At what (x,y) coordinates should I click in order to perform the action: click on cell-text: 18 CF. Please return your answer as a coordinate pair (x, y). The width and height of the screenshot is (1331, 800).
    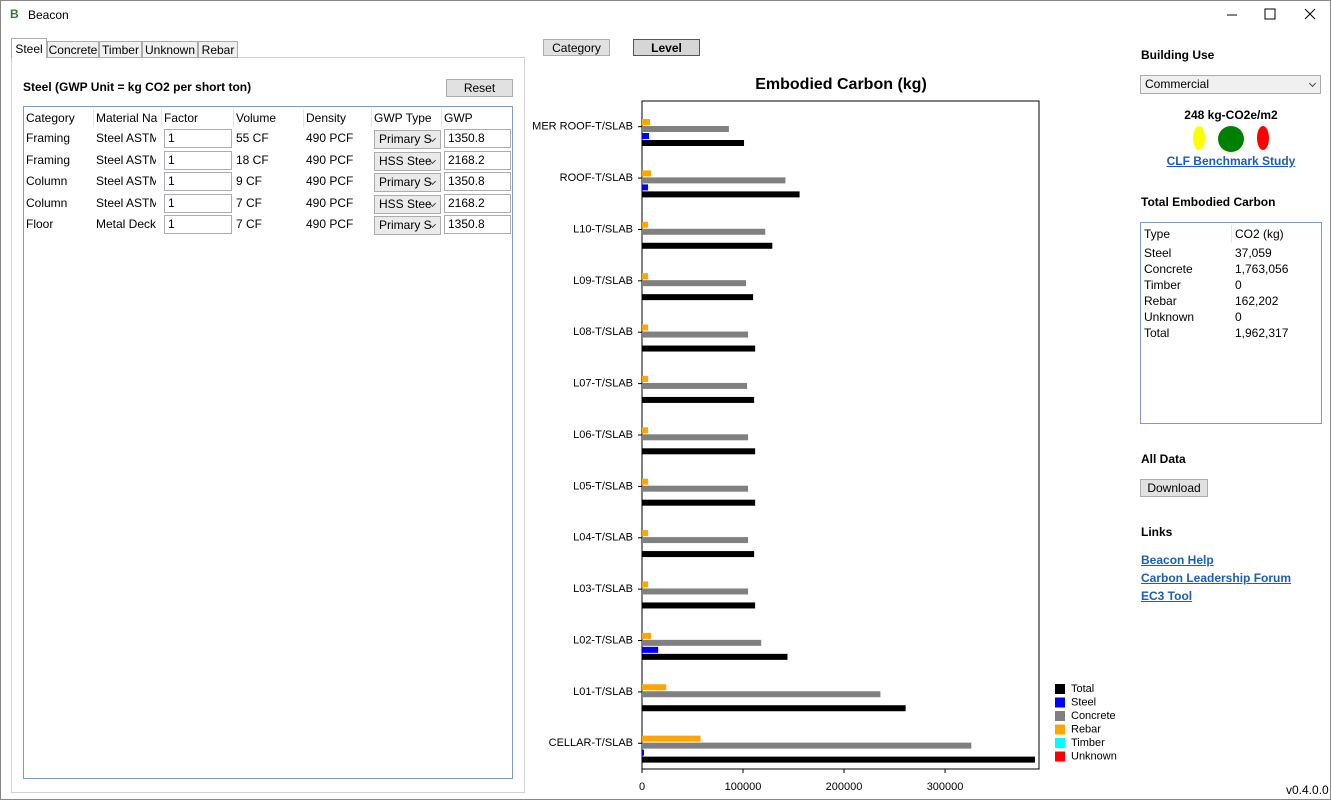
    Looking at the image, I should click on (252, 159).